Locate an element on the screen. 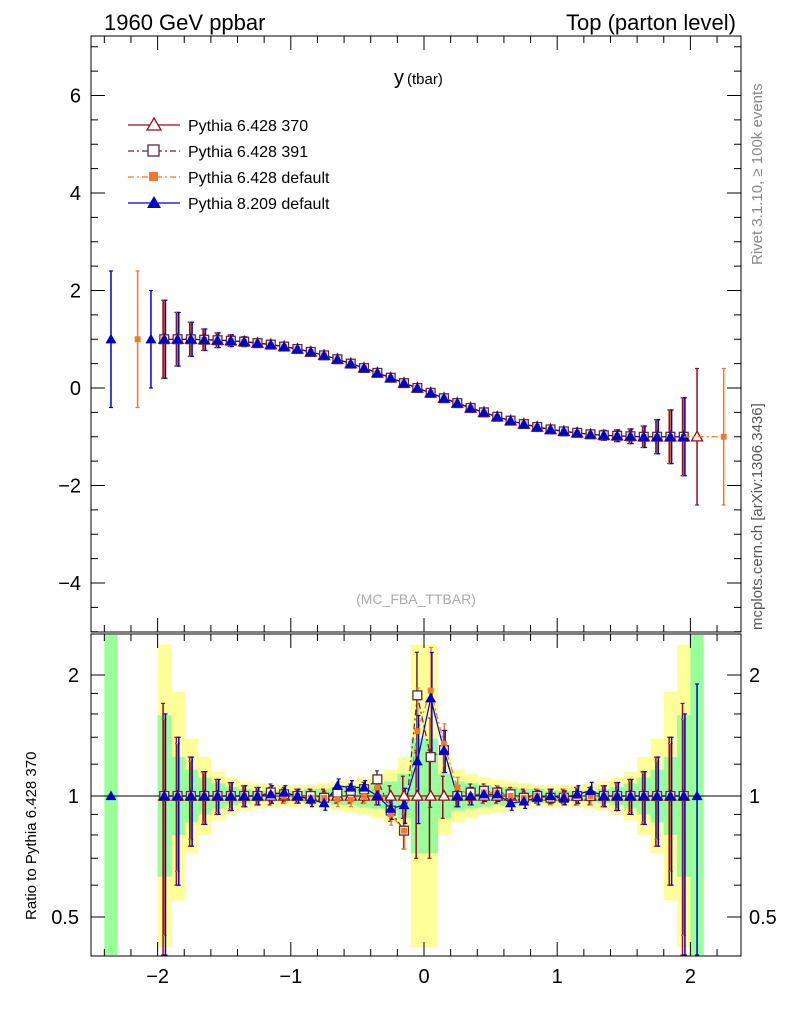 Image resolution: width=786 pixels, height=1024 pixels. ratio-y-tick-label-left: 0.5 is located at coordinates (65, 918).